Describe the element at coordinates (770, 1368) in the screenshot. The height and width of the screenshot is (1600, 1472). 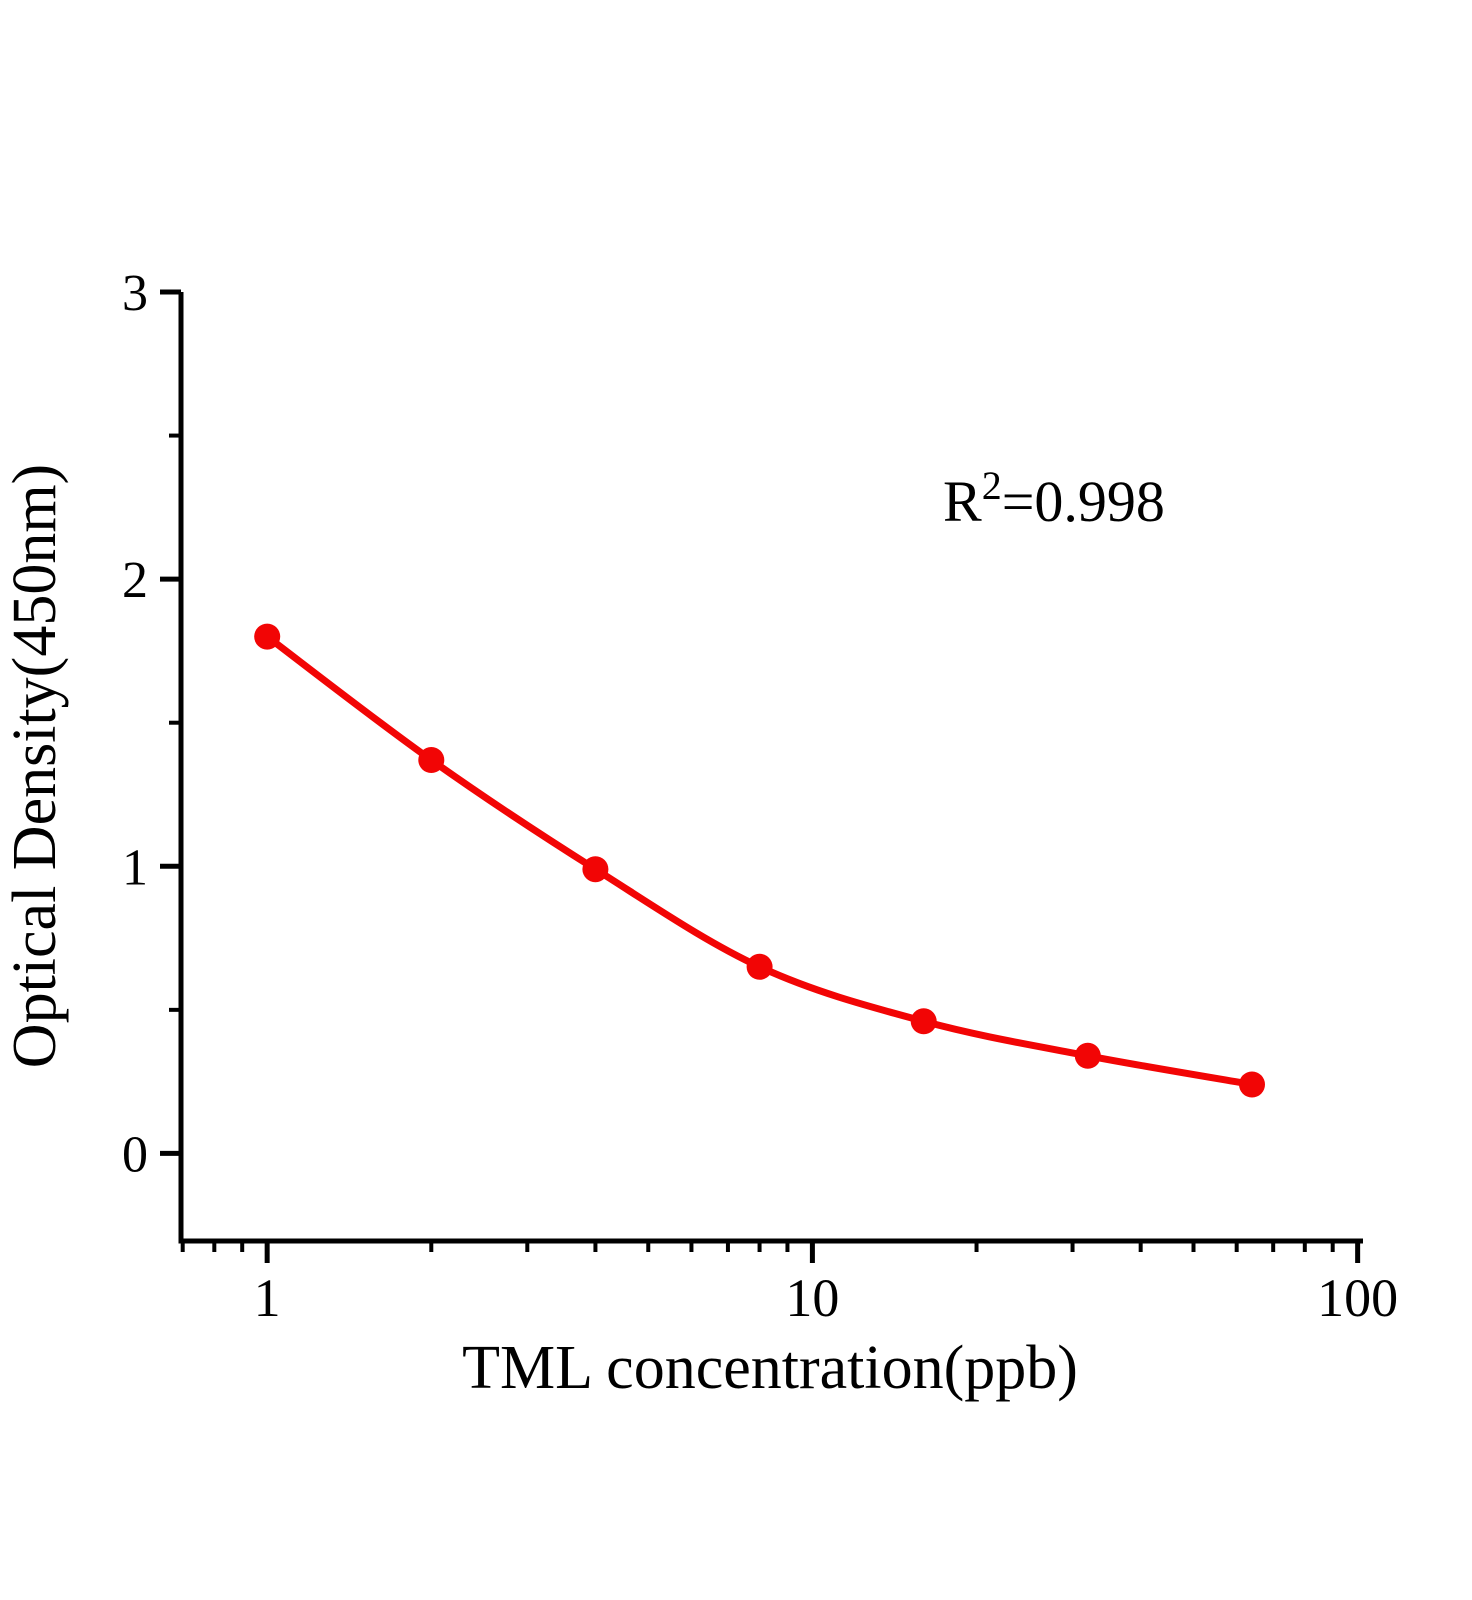
I see `x-axis-label: TML concentration(ppb)` at that location.